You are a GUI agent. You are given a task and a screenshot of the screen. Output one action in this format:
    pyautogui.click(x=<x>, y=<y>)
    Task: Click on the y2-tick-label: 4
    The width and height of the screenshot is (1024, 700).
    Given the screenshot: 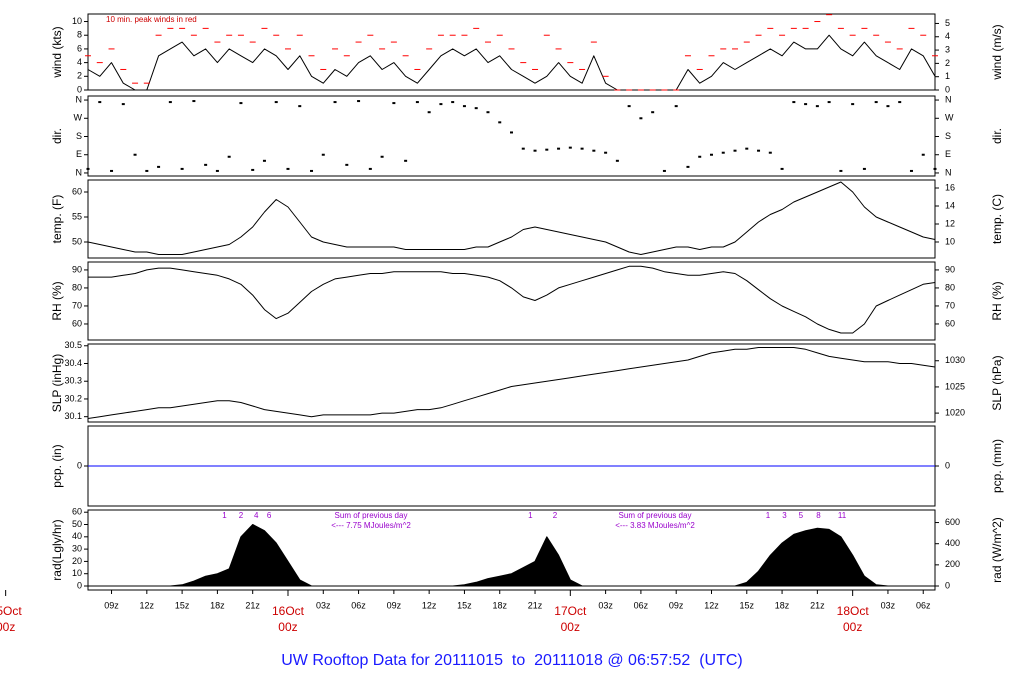 What is the action you would take?
    pyautogui.click(x=947, y=36)
    